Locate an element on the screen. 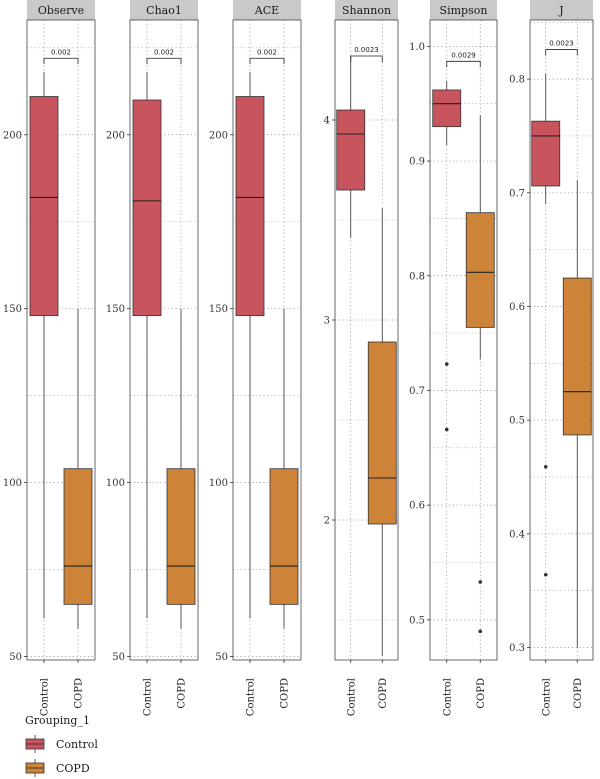 This screenshot has width=600, height=779. legend-entry-control: Control is located at coordinates (61, 744).